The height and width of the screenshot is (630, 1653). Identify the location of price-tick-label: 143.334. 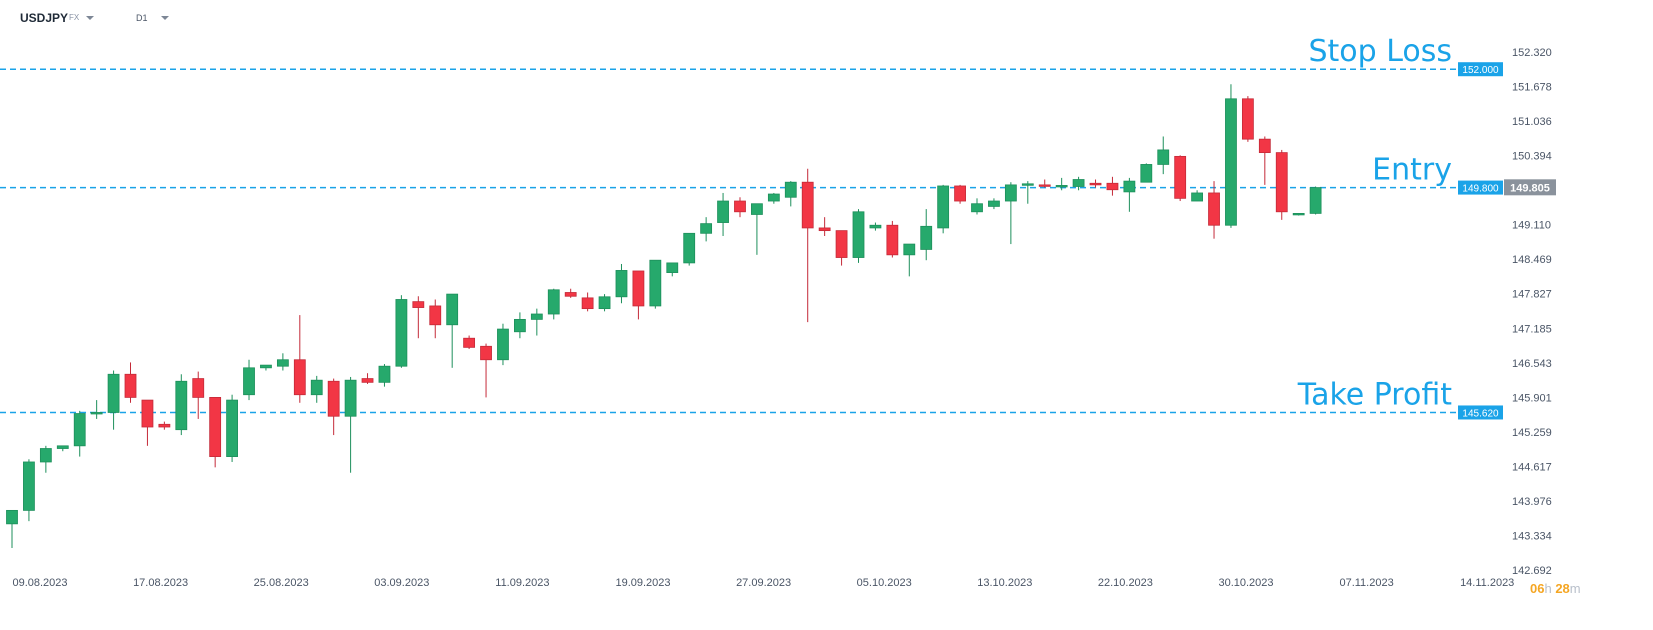
(1532, 536).